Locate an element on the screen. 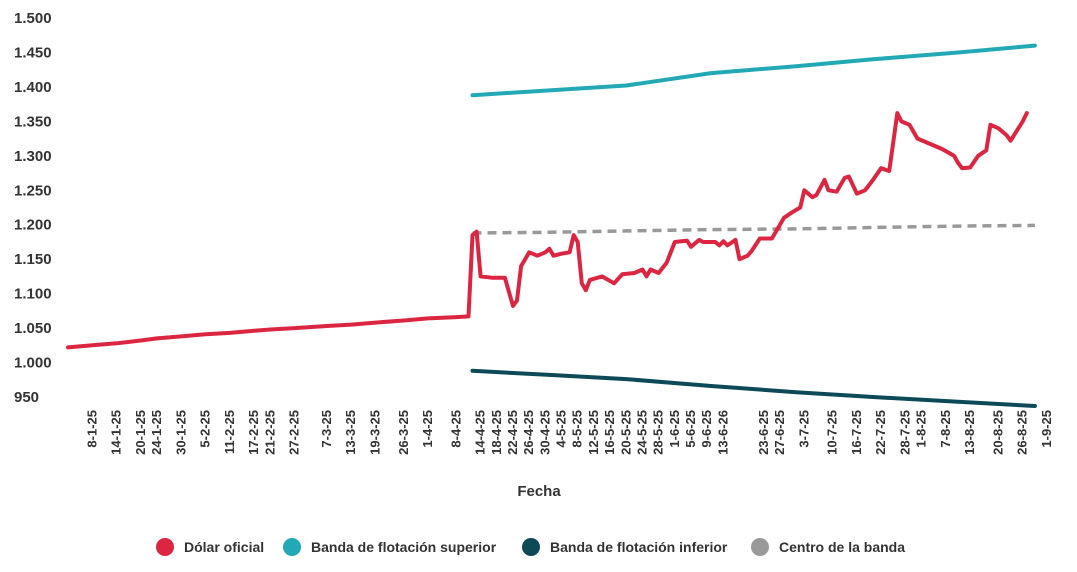  x-tick-label: 17-2-25 is located at coordinates (253, 432).